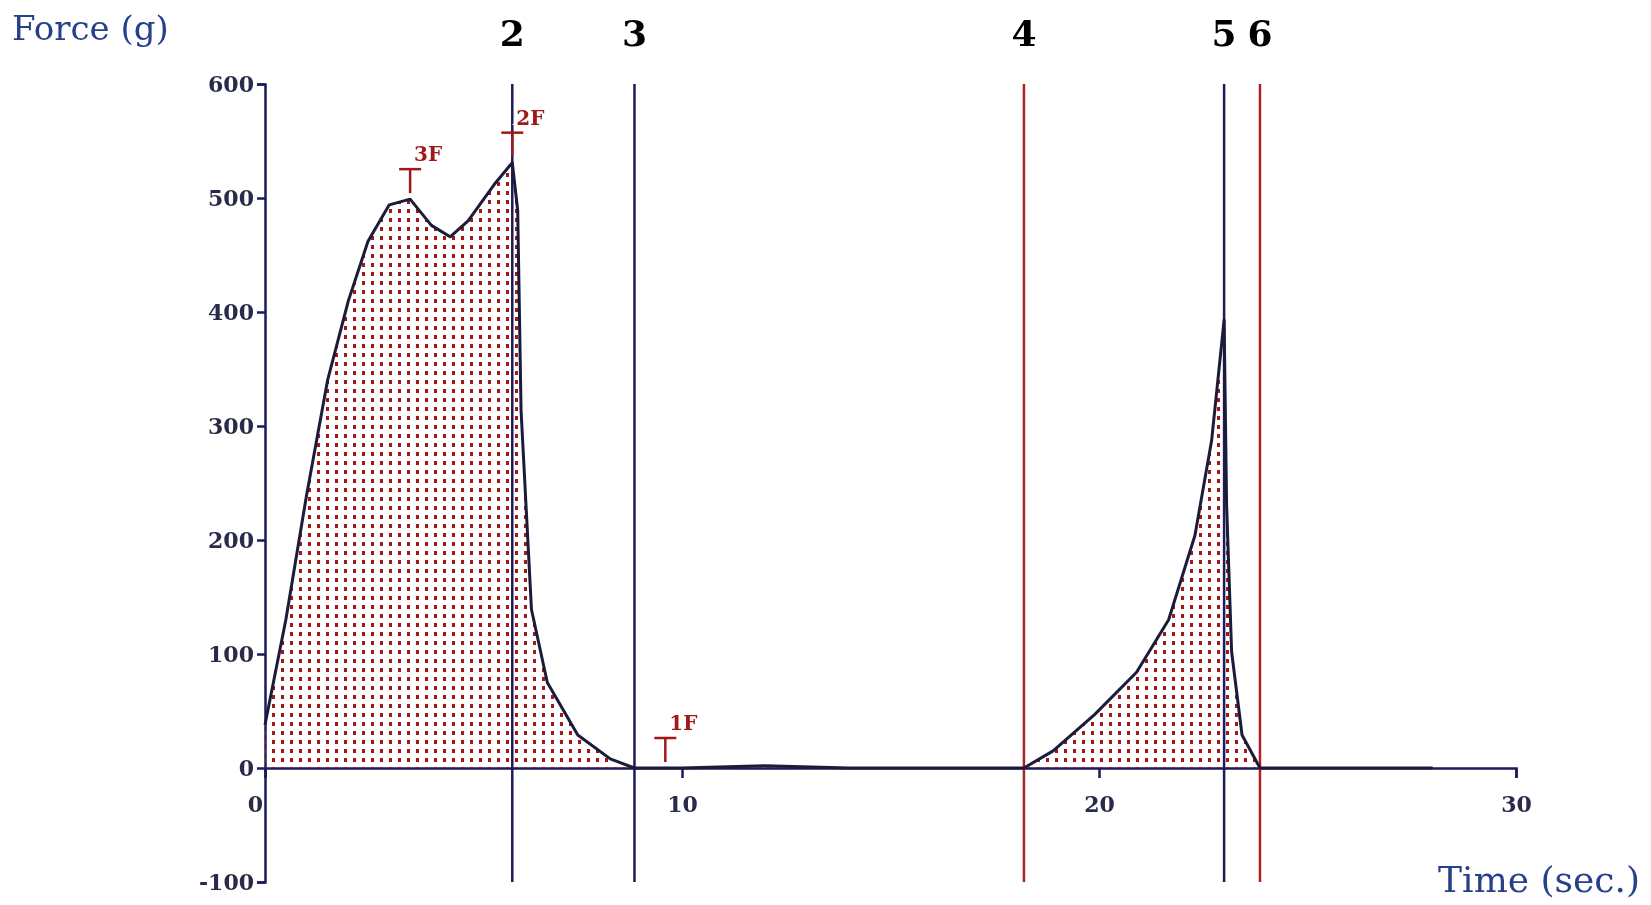 The image size is (1651, 905). What do you see at coordinates (226, 881) in the screenshot?
I see `y-tick-label: -100` at bounding box center [226, 881].